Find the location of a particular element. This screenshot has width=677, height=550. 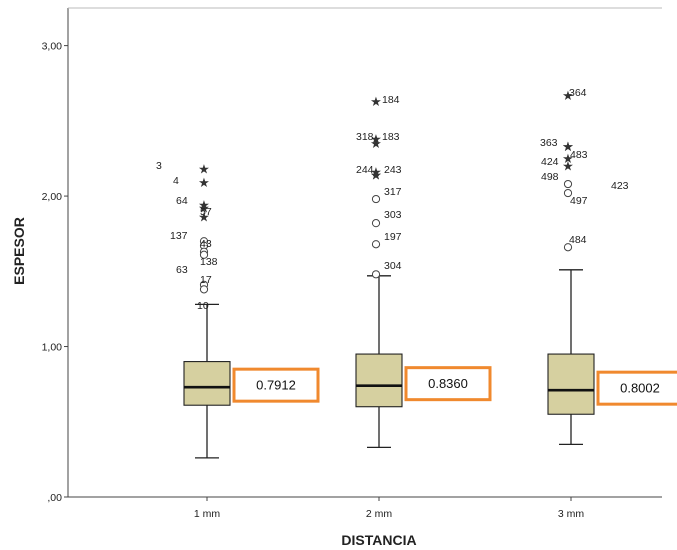

y-axis-title: ESPESOR is located at coordinates (19, 251).